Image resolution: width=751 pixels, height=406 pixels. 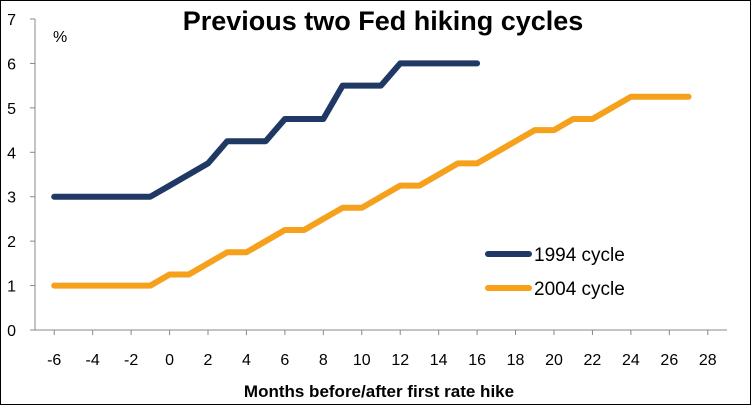 What do you see at coordinates (21, 176) in the screenshot?
I see `y-axis: 0 1 2 3 4 5 6 7` at bounding box center [21, 176].